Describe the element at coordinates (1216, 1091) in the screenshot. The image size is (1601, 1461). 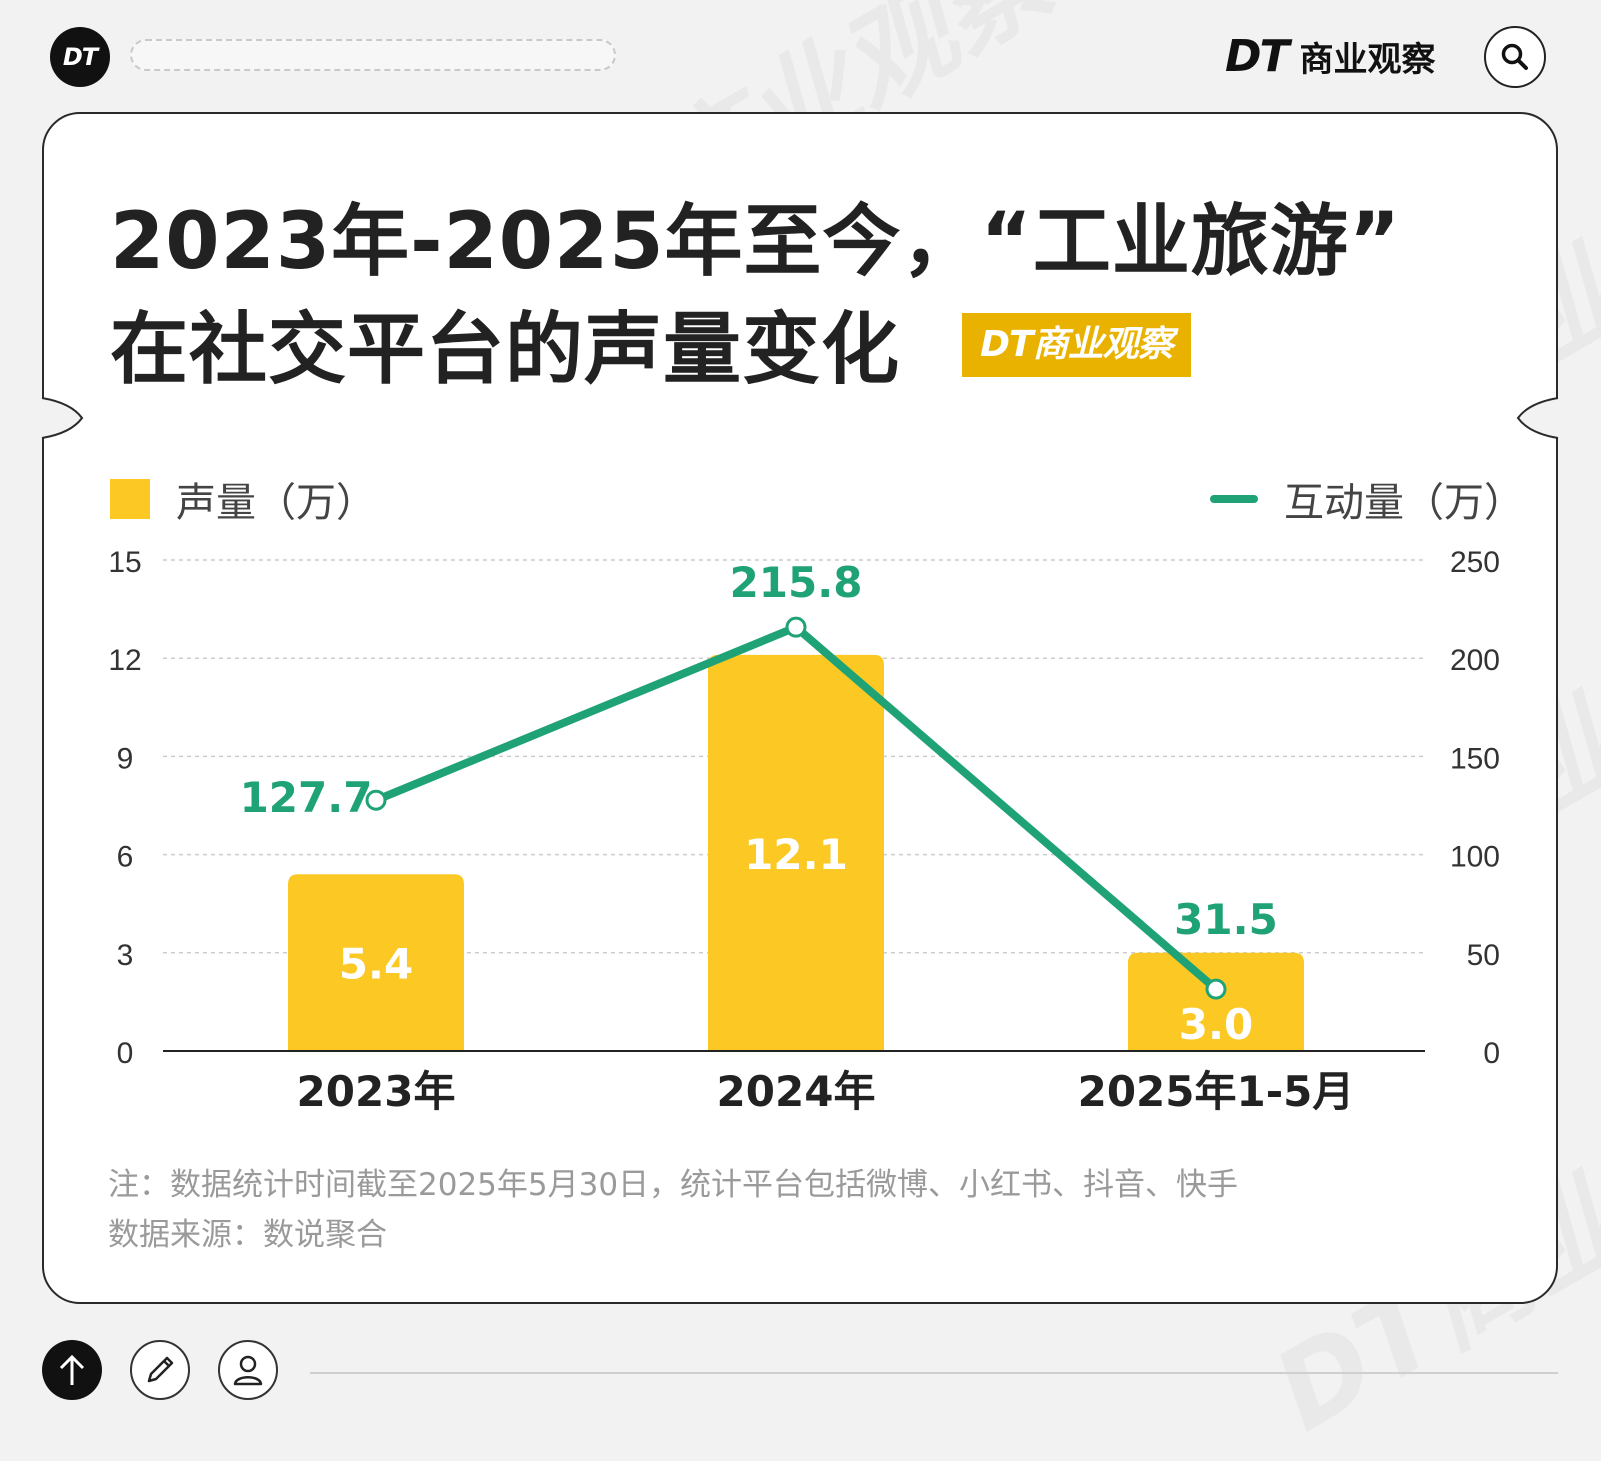
I see `x-tick-label: 2025年1-5月` at that location.